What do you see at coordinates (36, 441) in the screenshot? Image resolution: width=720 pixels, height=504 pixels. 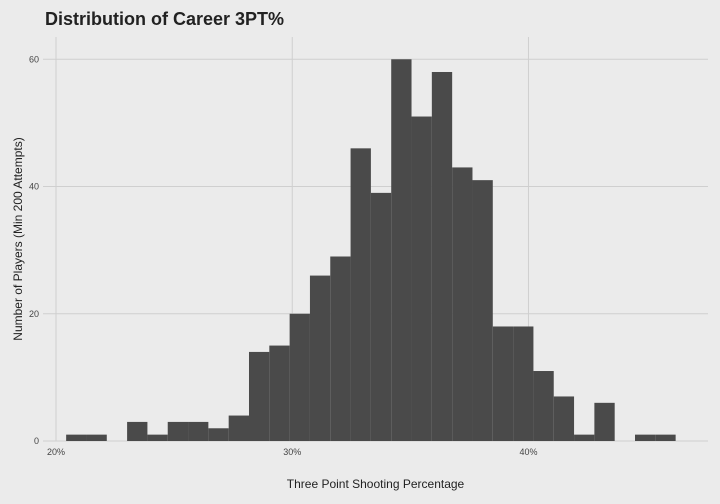 I see `y-tick-label: 0` at bounding box center [36, 441].